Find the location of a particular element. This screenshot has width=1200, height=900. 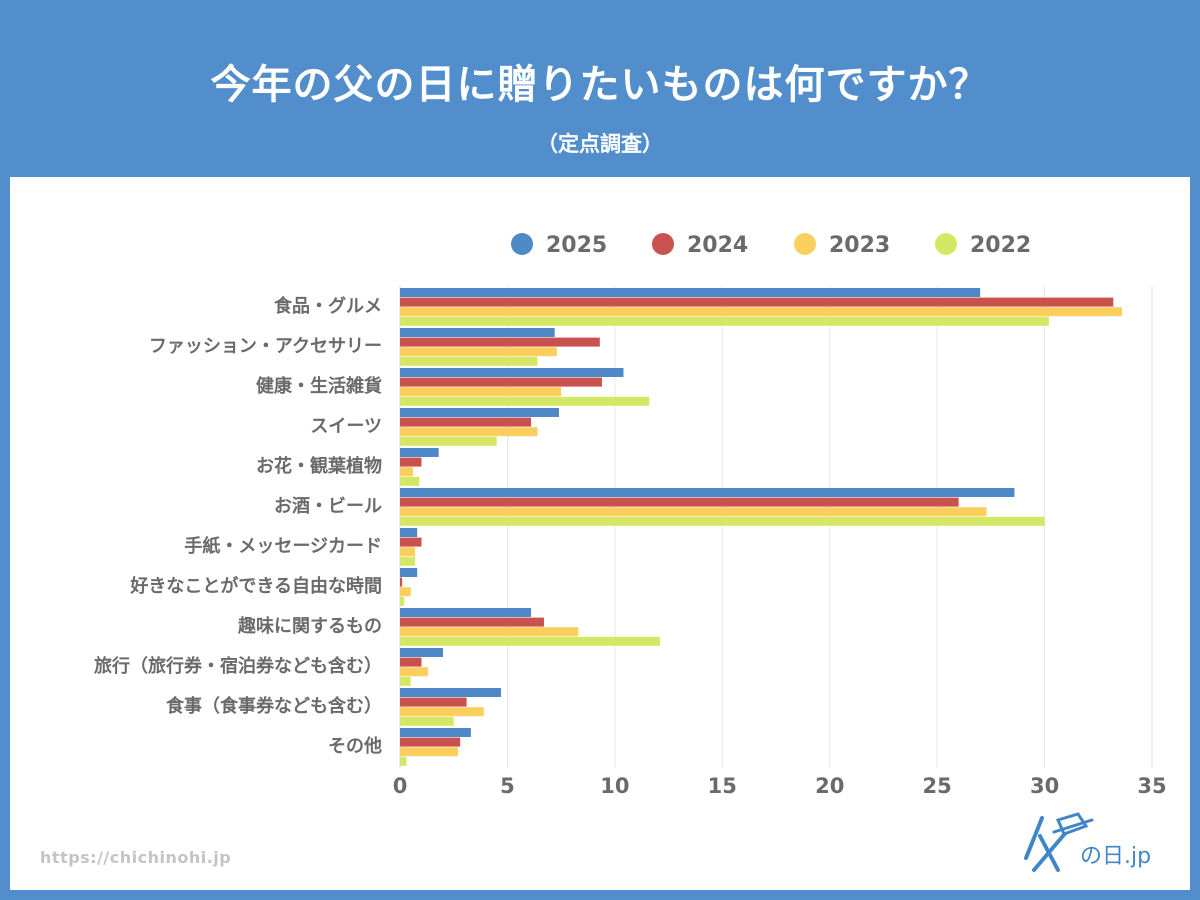

x-tick-label: 5 is located at coordinates (507, 786).